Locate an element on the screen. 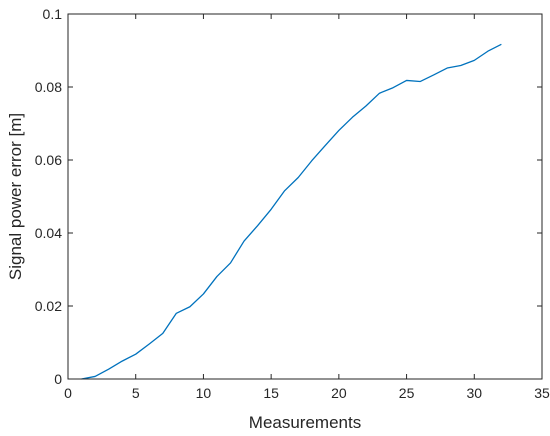  x-tick-label: 15 is located at coordinates (271, 393).